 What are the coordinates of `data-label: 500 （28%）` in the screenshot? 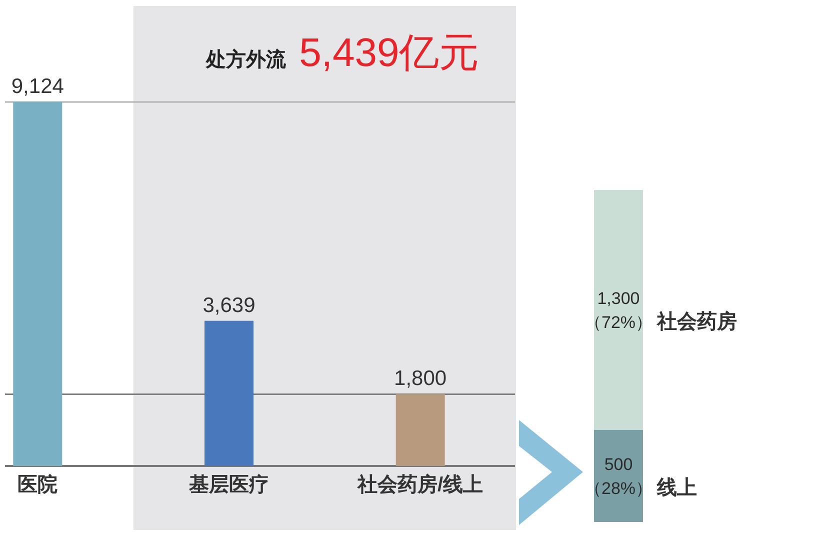 It's located at (618, 476).